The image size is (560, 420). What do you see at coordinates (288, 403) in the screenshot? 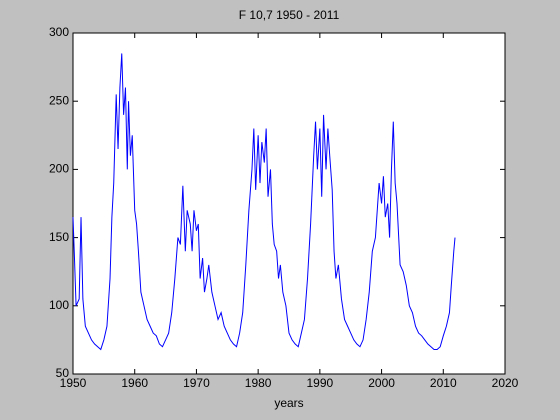
I see `x-axis-label: years` at bounding box center [288, 403].